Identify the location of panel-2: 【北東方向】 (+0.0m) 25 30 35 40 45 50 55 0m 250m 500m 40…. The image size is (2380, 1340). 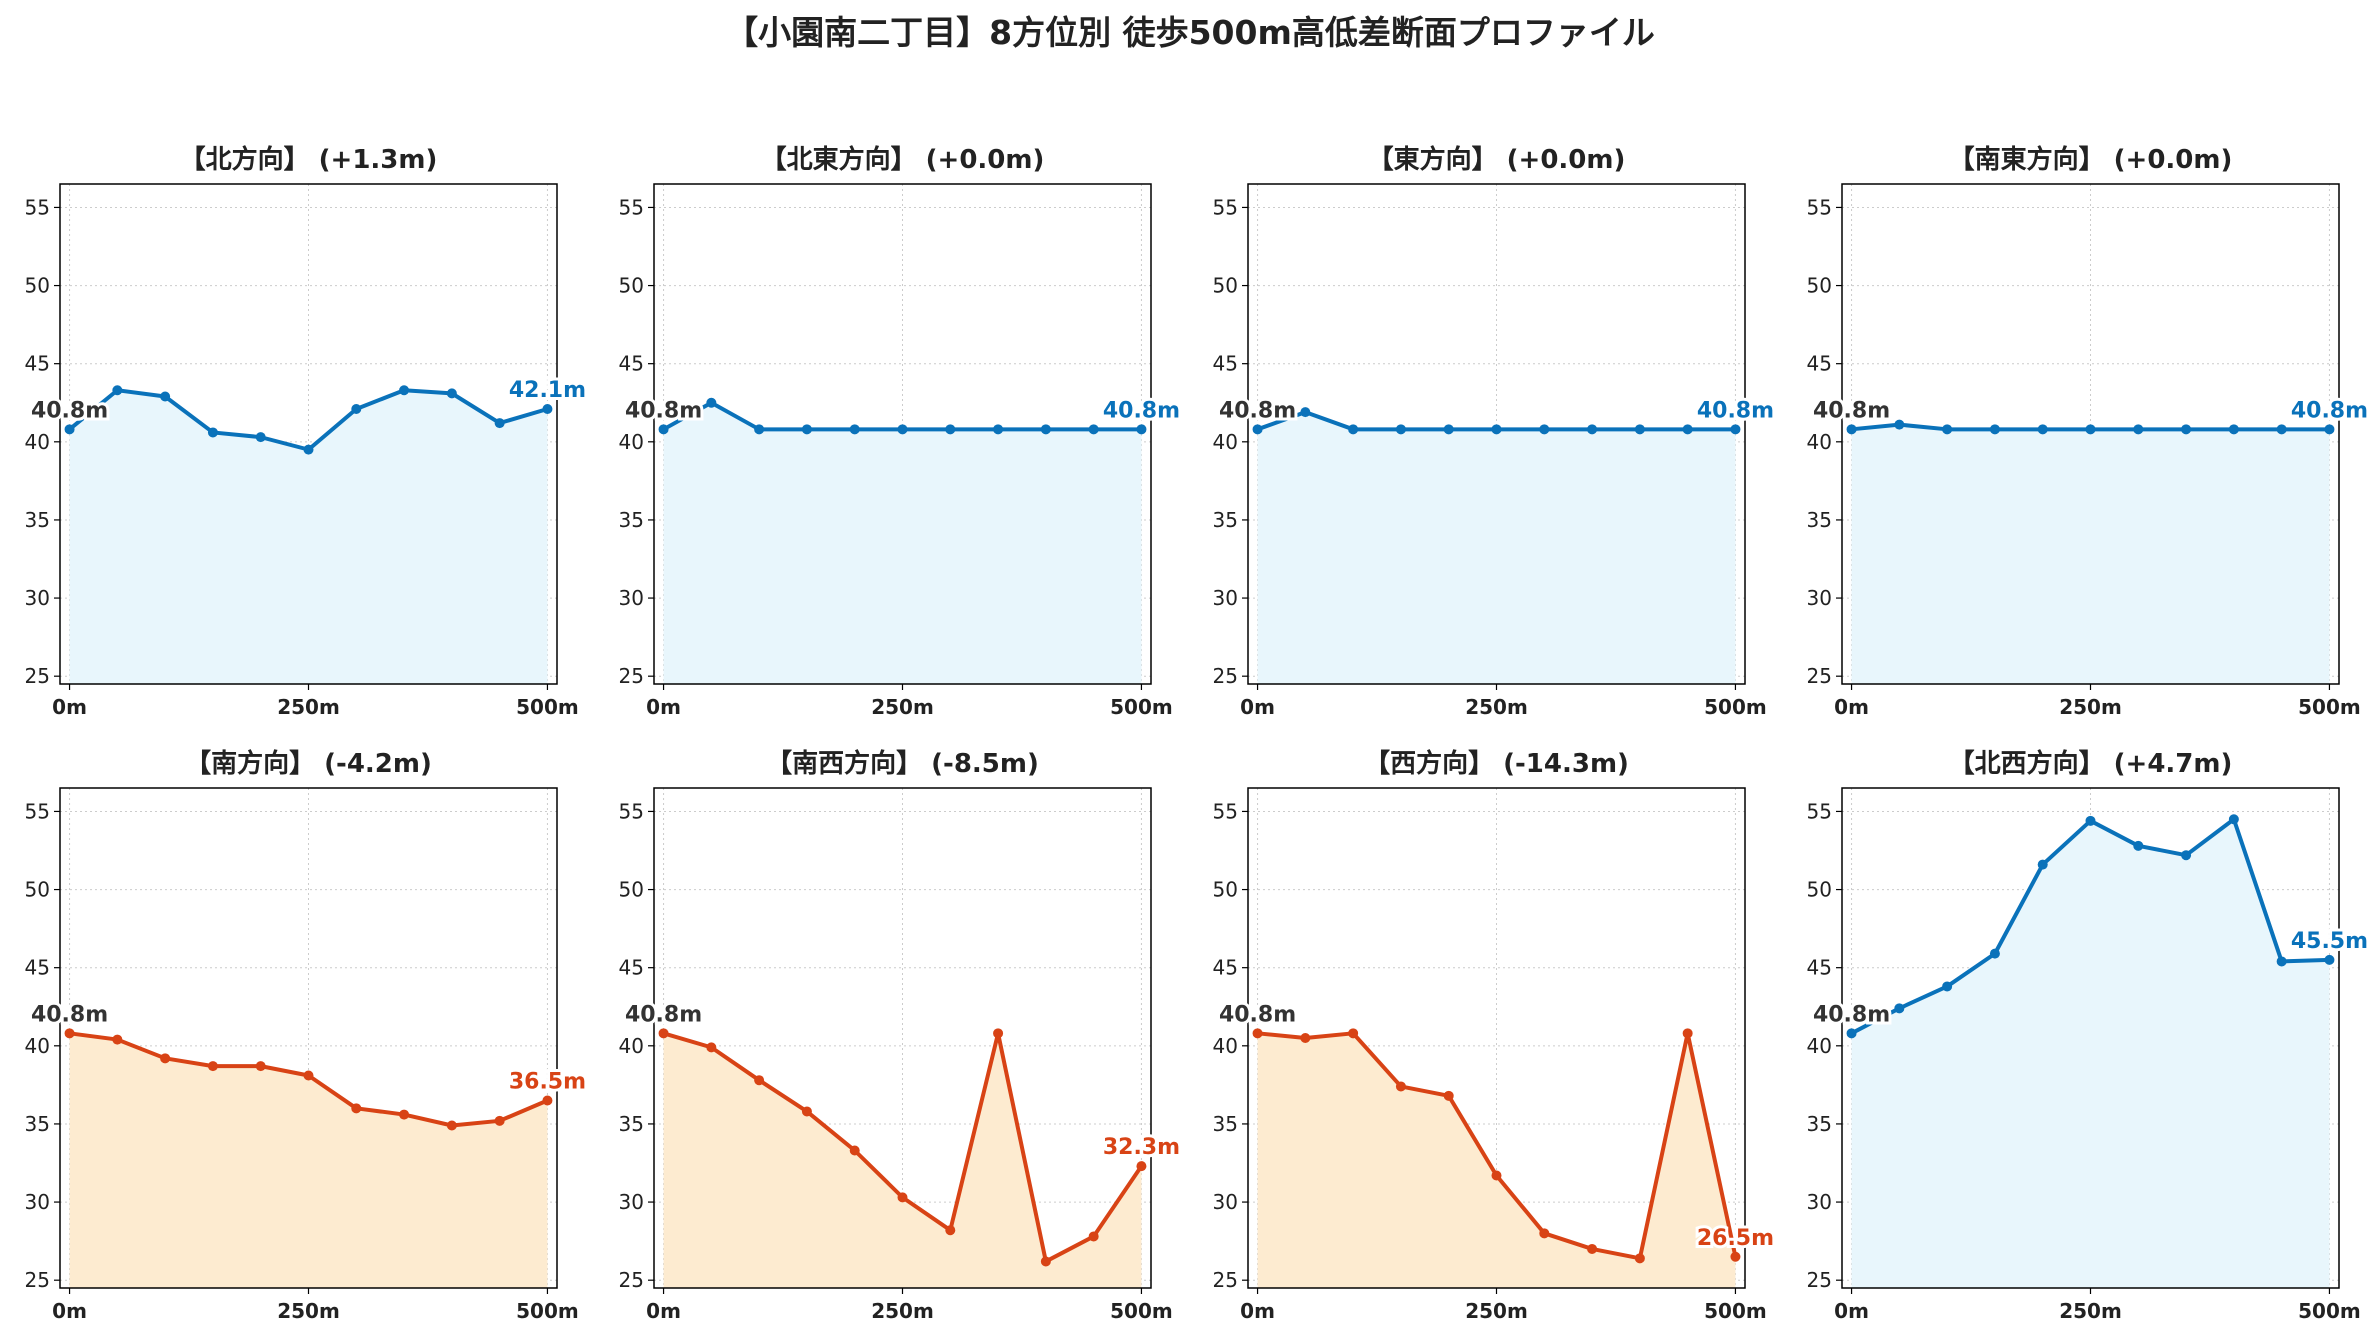
(901, 431).